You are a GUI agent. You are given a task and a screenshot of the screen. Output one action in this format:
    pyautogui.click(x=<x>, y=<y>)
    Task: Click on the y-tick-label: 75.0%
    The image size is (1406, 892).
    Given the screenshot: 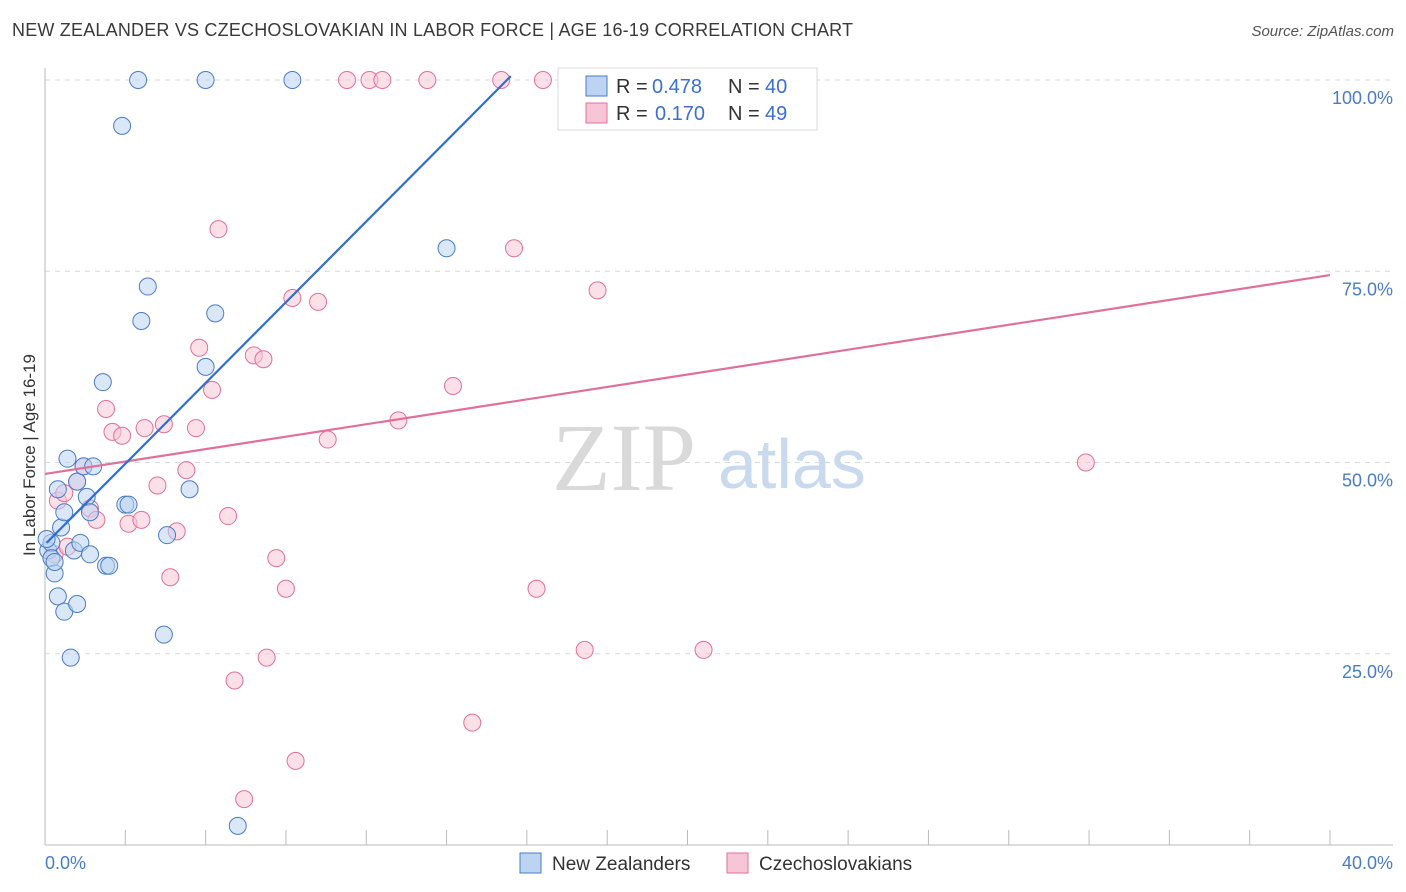 What is the action you would take?
    pyautogui.click(x=1367, y=289)
    